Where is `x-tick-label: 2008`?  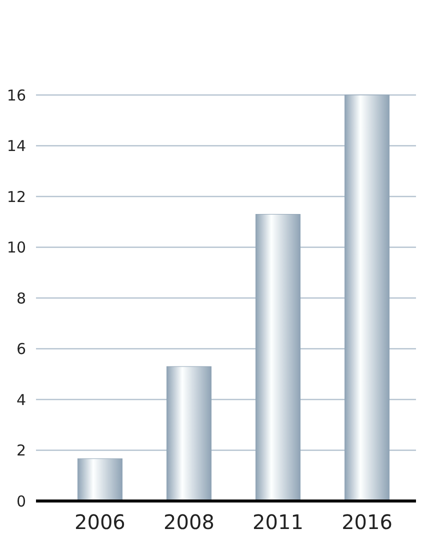 x-tick-label: 2008 is located at coordinates (189, 522).